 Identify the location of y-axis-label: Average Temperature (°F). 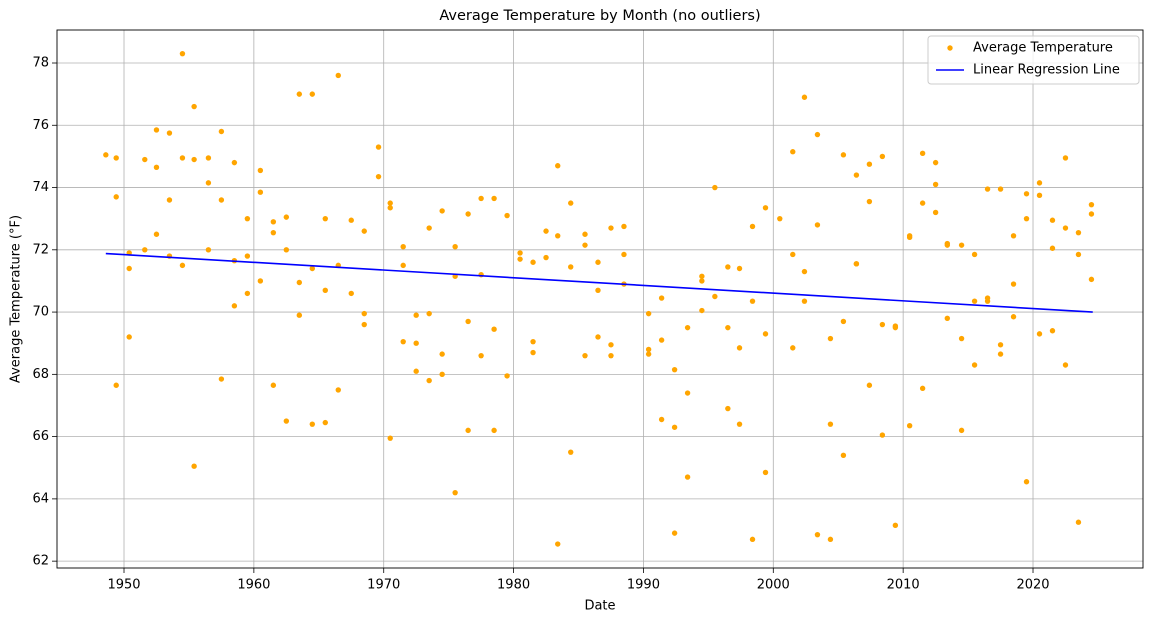
(16, 299).